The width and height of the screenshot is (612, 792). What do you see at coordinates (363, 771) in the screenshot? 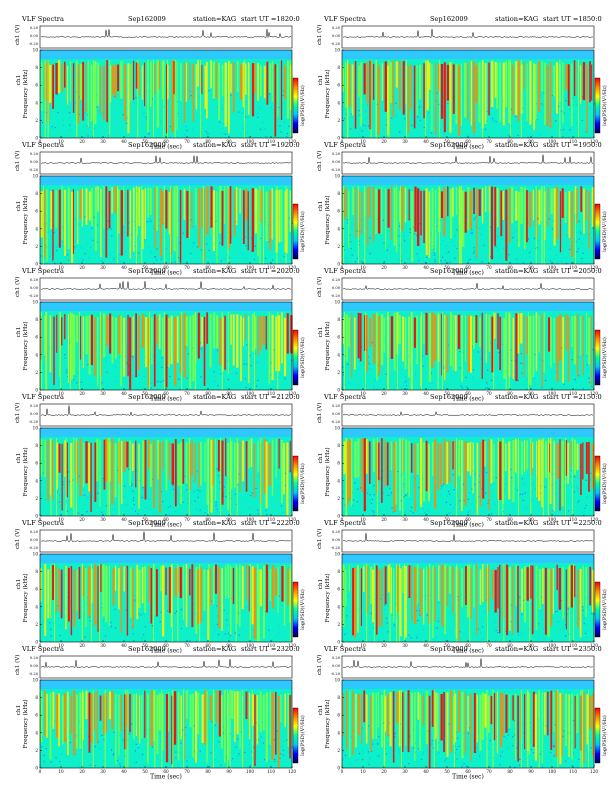
I see `x-tick-label: 10` at bounding box center [363, 771].